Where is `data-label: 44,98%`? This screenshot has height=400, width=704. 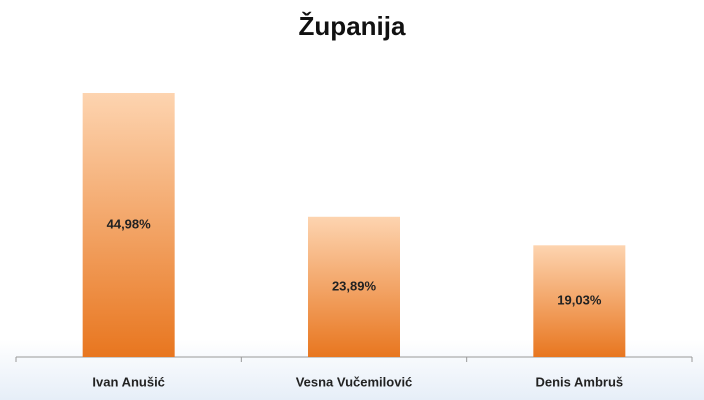
data-label: 44,98% is located at coordinates (129, 223).